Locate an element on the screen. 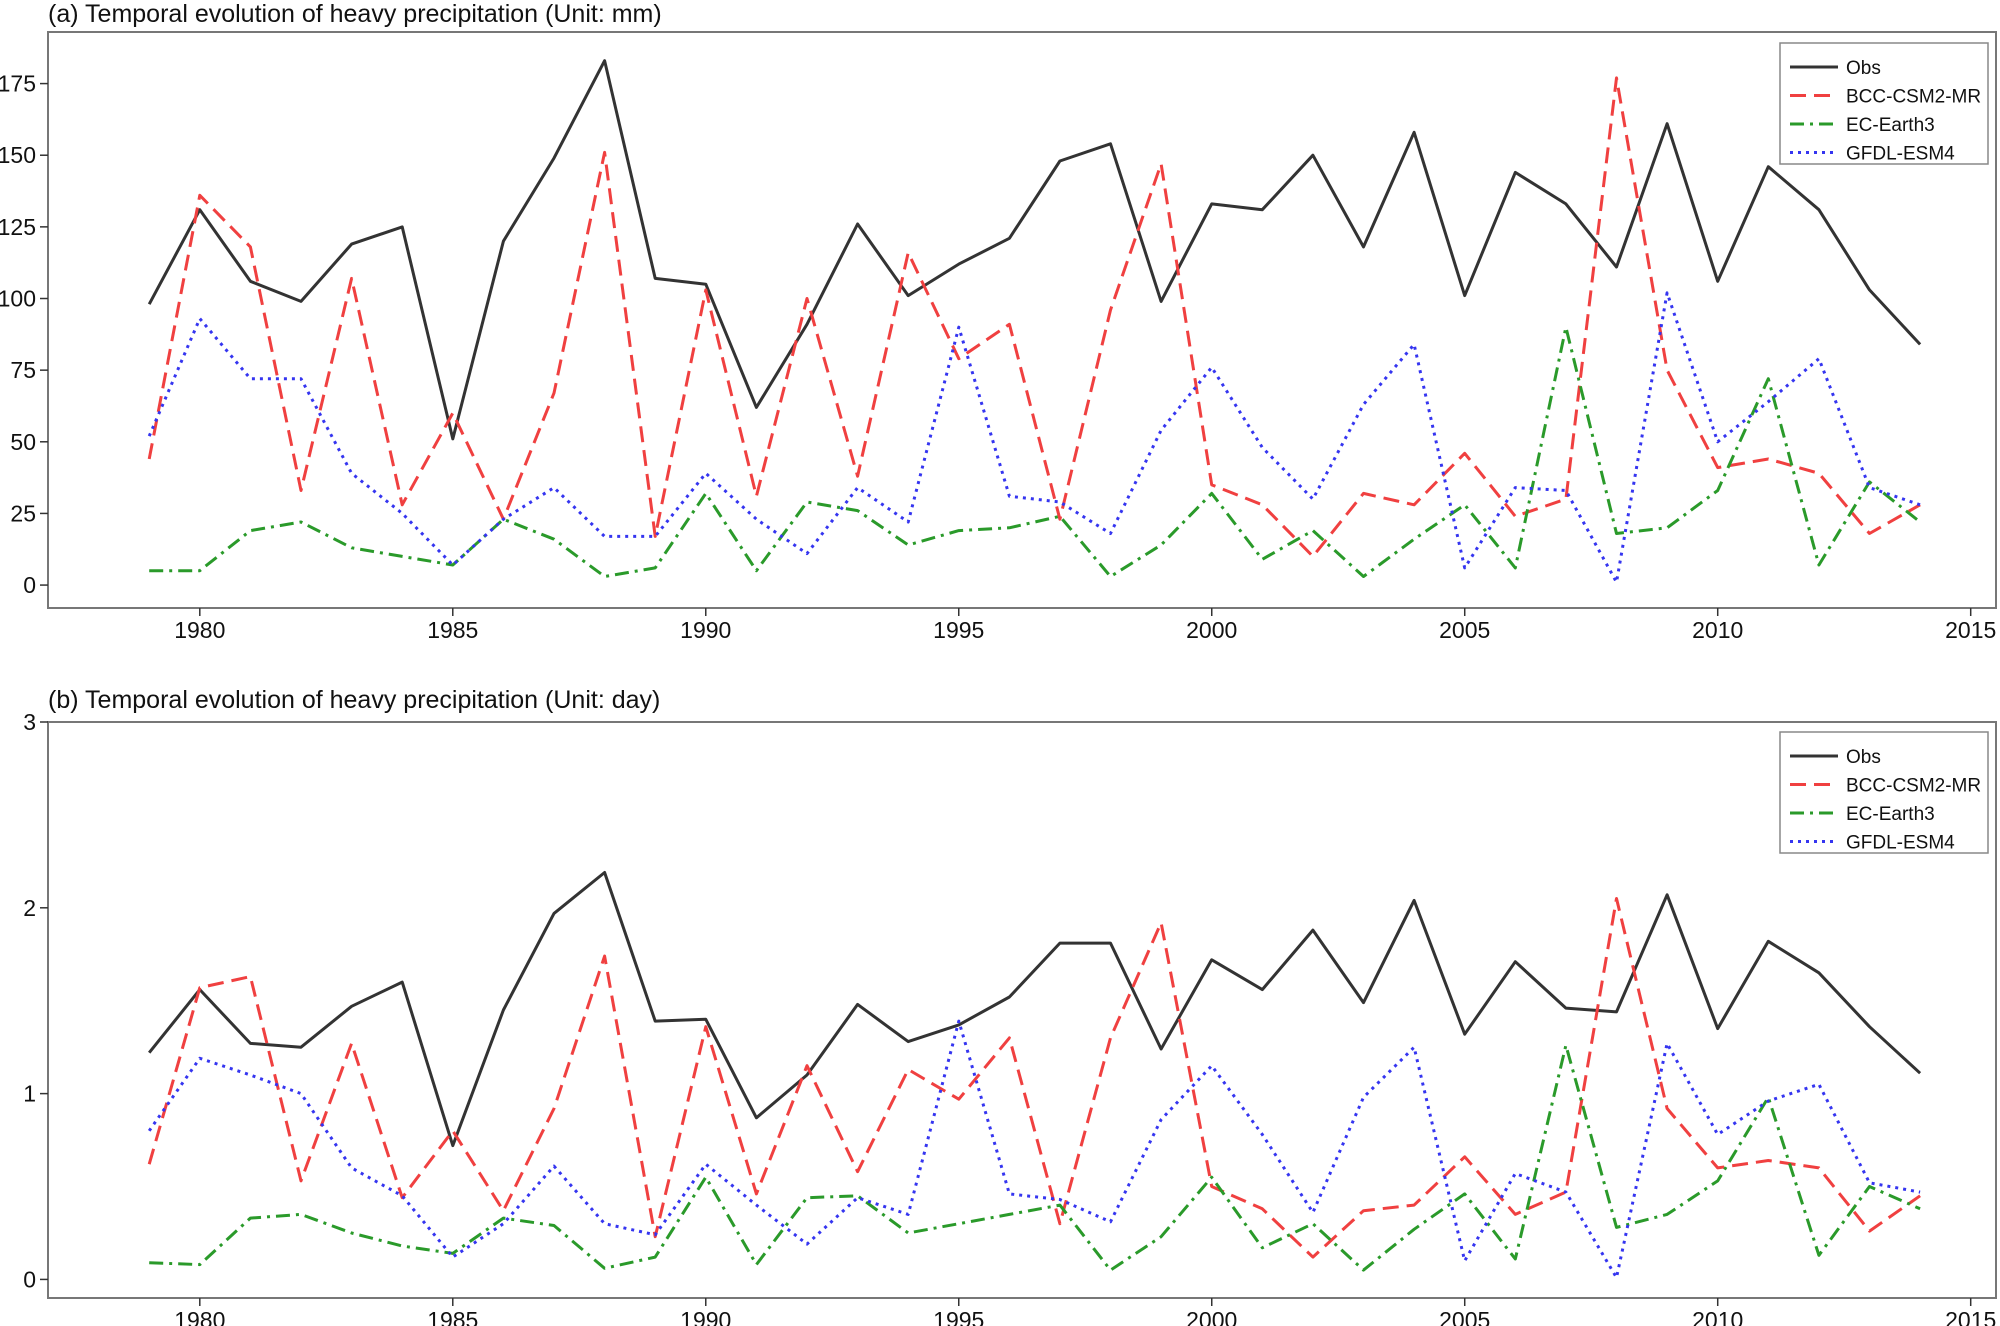  panel-b-legend-label: EC-Earth3 is located at coordinates (1890, 814).